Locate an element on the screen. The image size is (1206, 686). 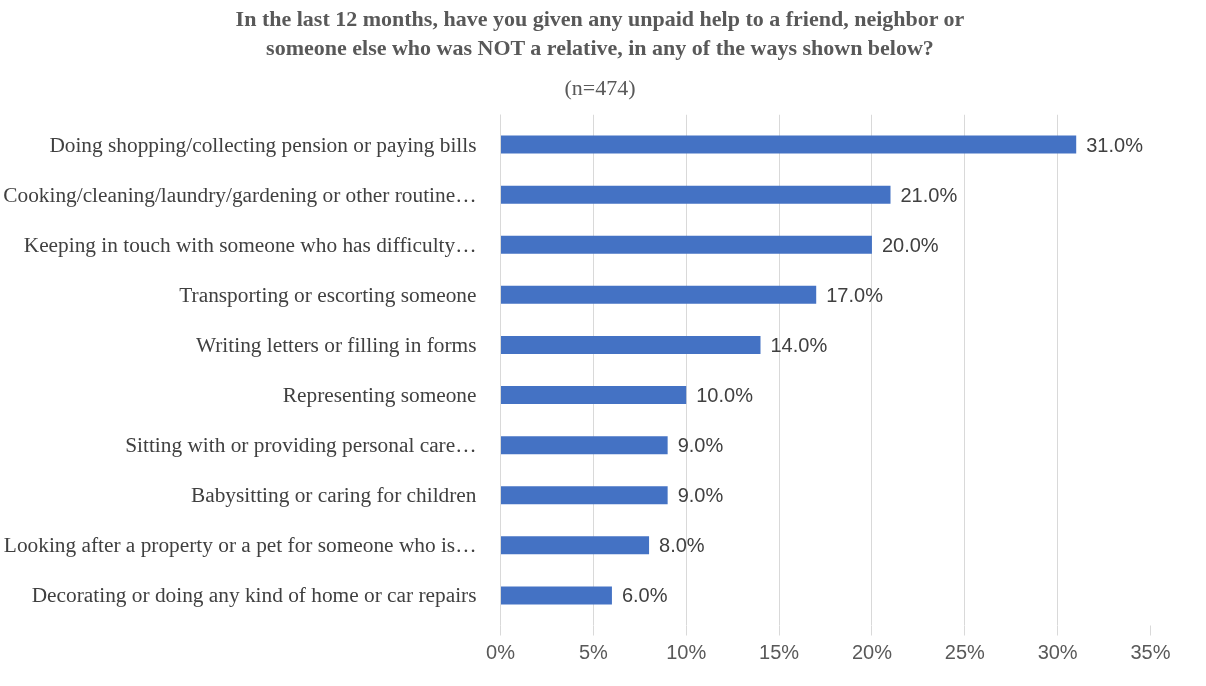
x-tick-label: 25% is located at coordinates (965, 651).